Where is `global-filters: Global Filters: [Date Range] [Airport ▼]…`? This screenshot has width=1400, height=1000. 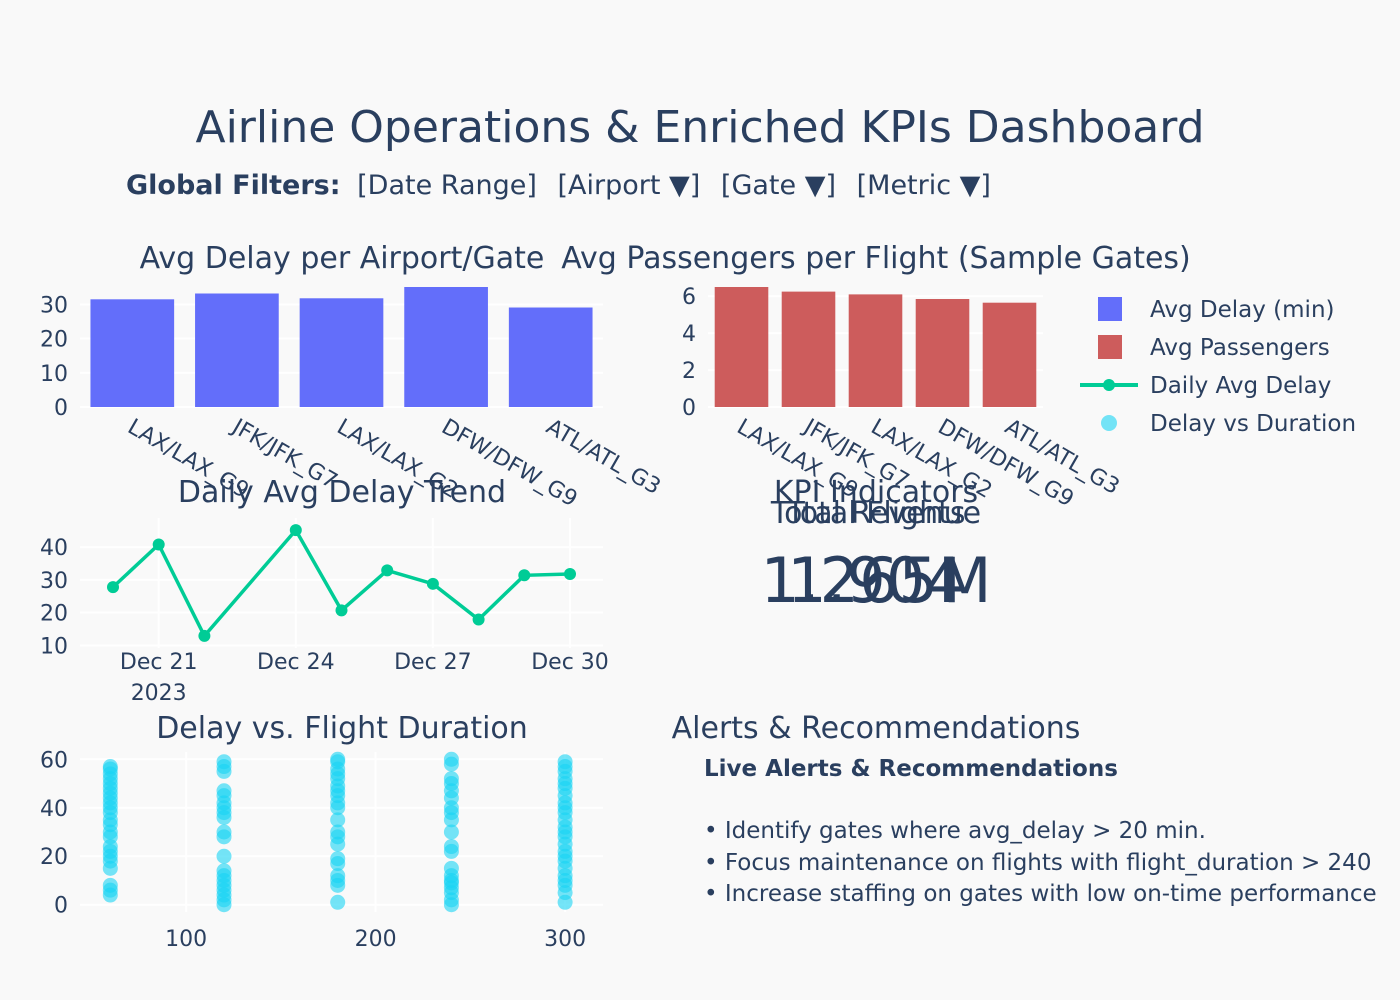 global-filters: Global Filters: [Date Range] [Airport ▼]… is located at coordinates (558, 185).